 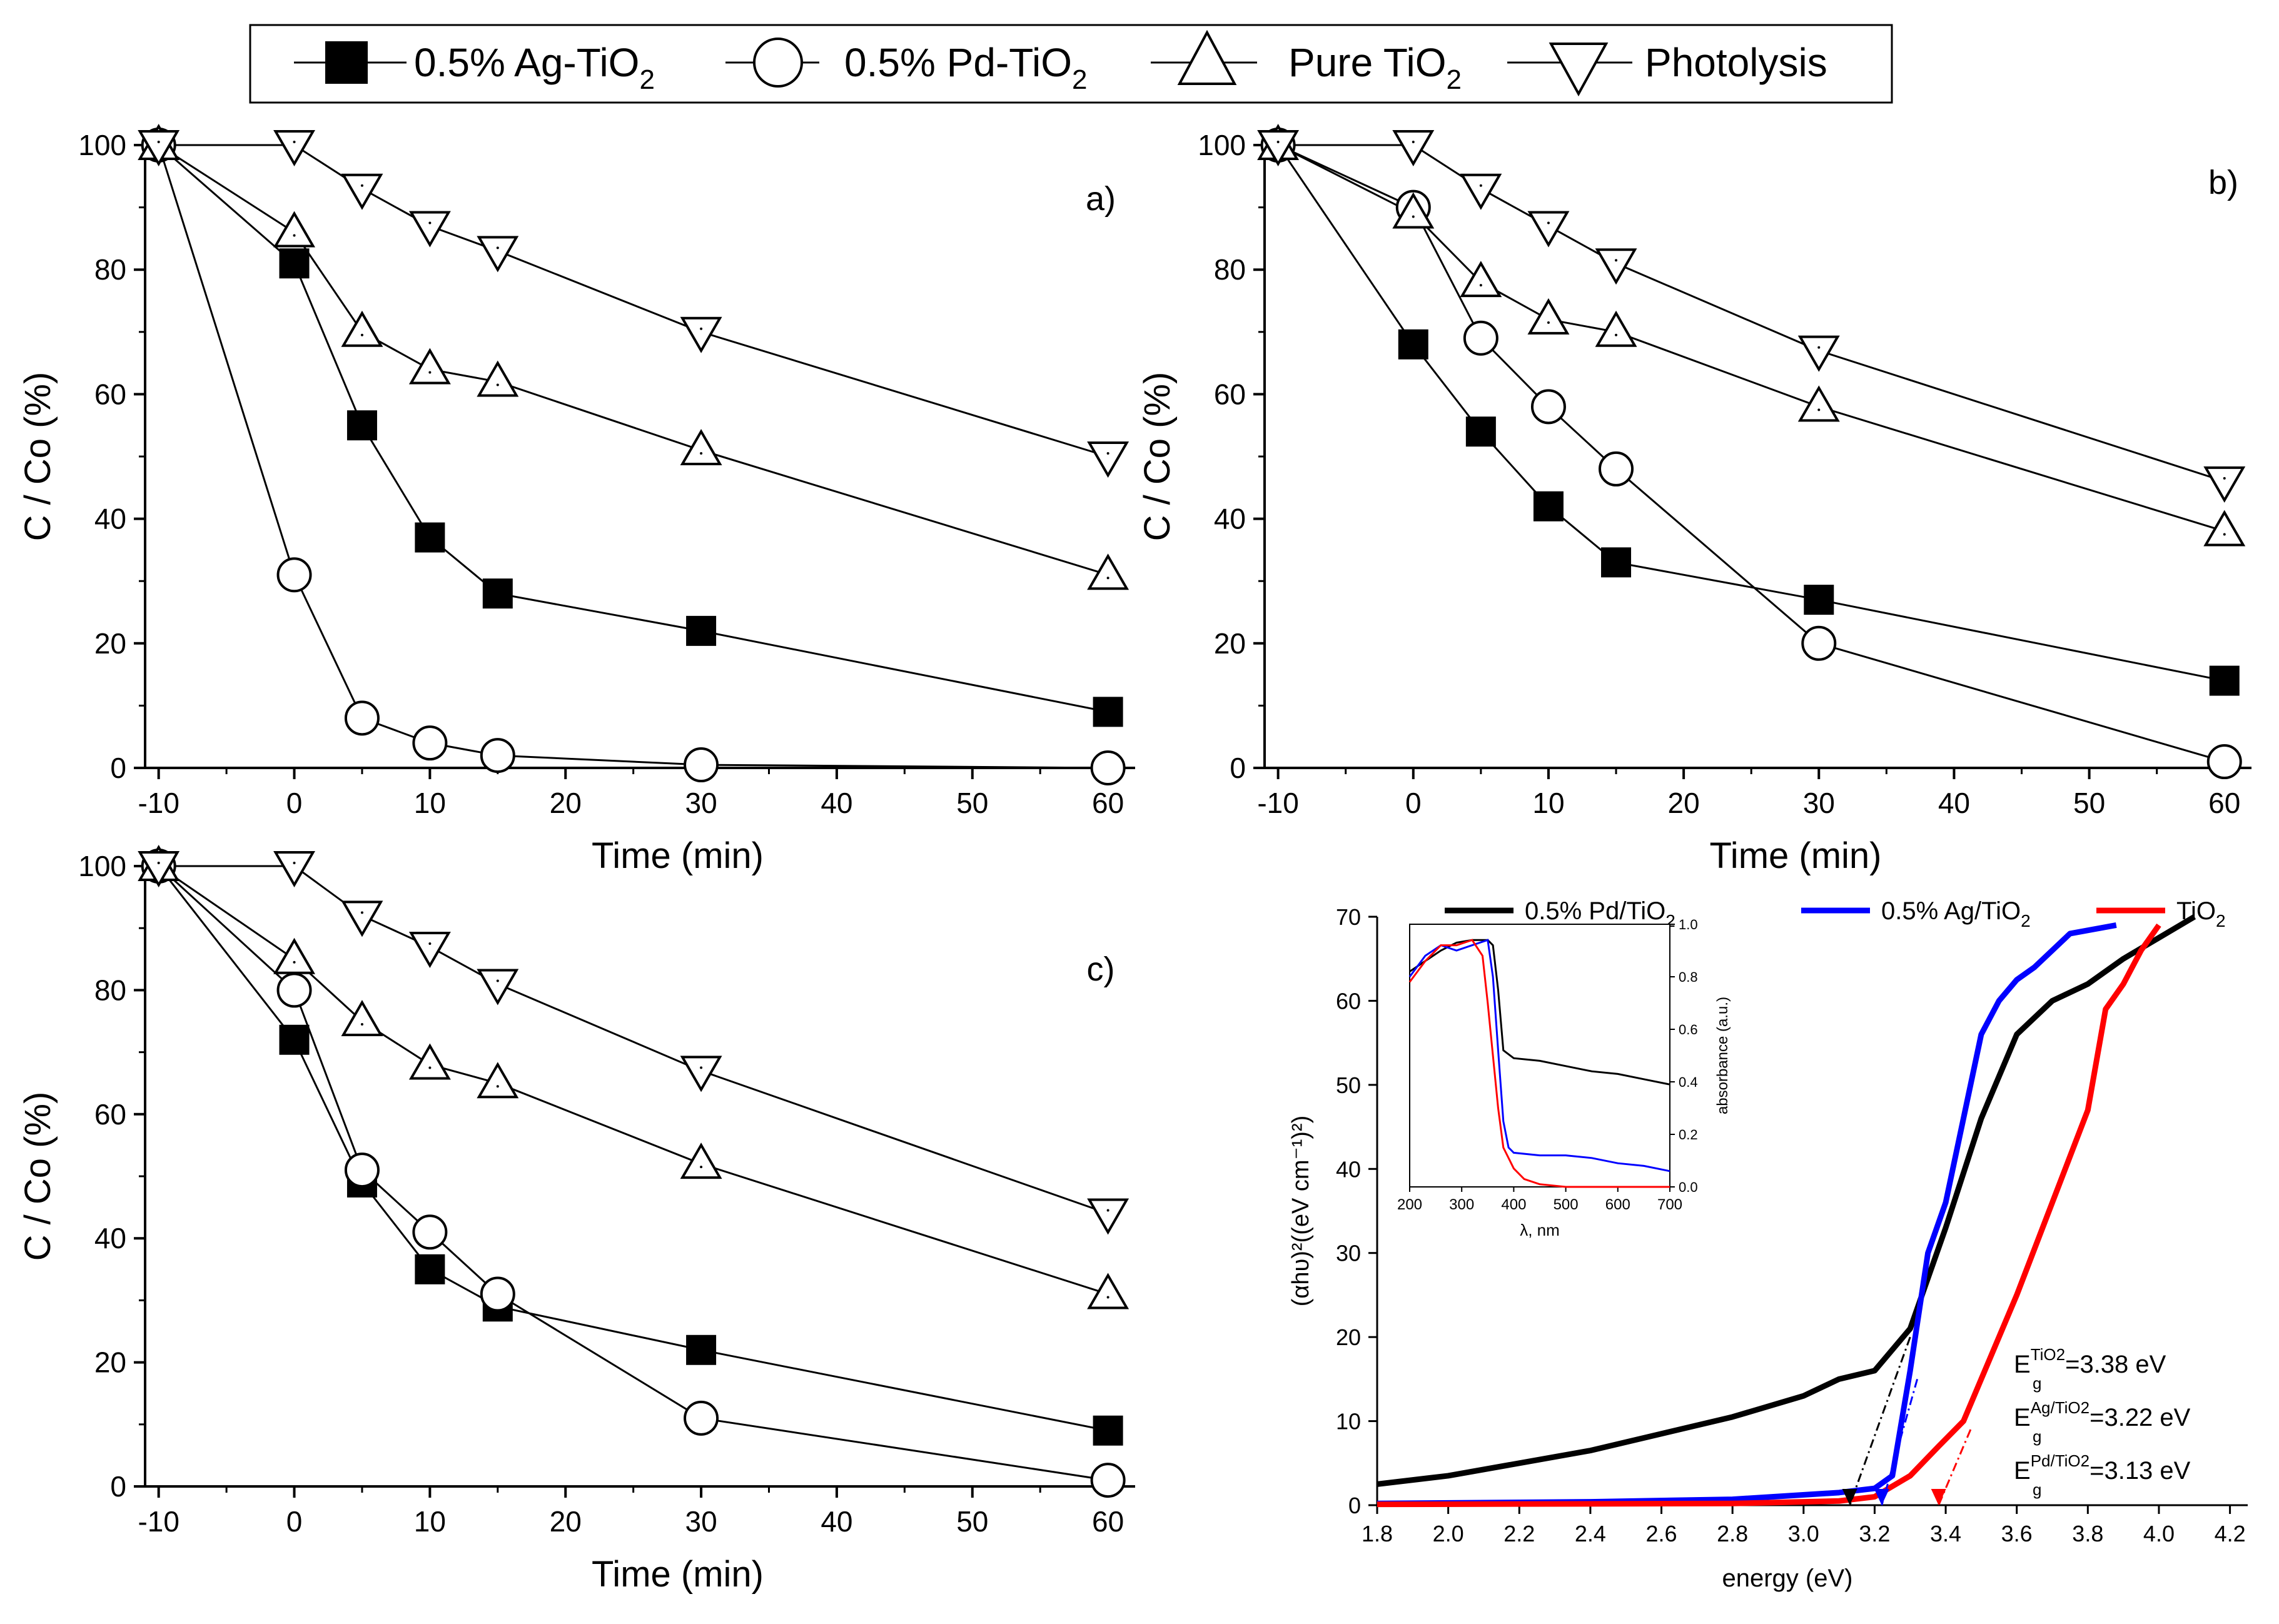 What do you see at coordinates (778, 63) in the screenshot?
I see `legend-marker-open-circle` at bounding box center [778, 63].